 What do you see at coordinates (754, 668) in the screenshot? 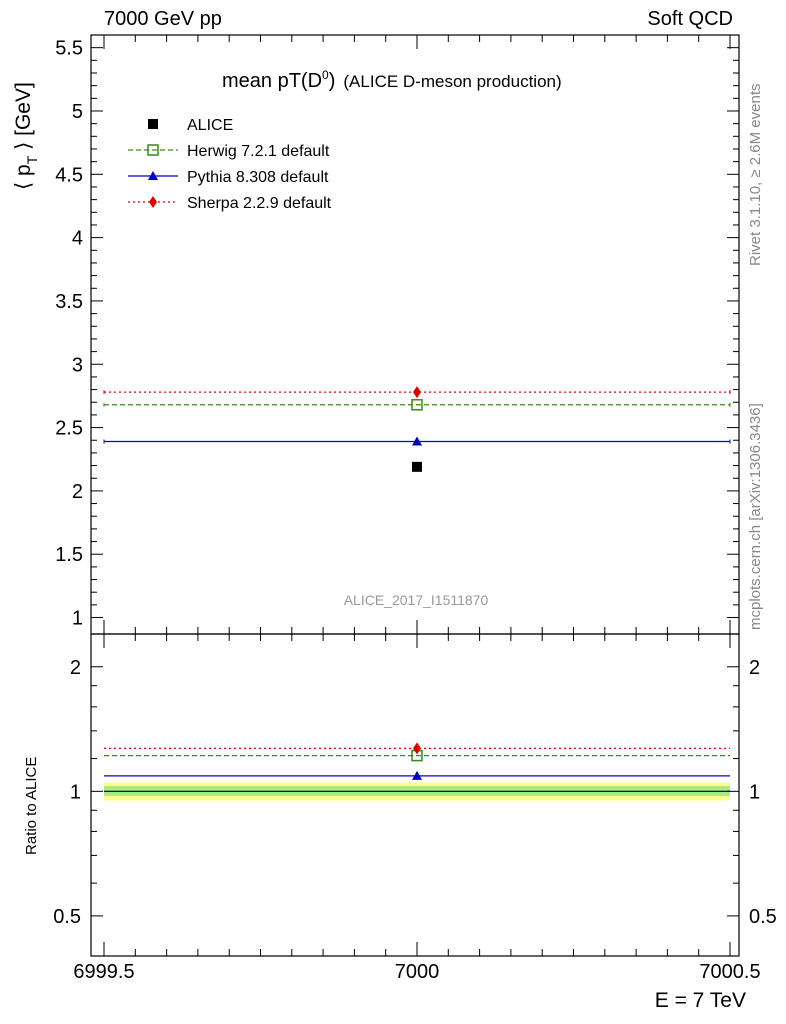
I see `ratio-y-tick-label-right: 2` at bounding box center [754, 668].